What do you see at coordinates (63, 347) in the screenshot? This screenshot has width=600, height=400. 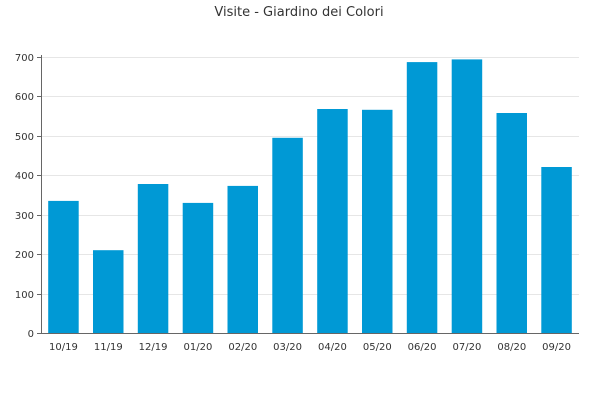 I see `x-tick-label-0: 10/19` at bounding box center [63, 347].